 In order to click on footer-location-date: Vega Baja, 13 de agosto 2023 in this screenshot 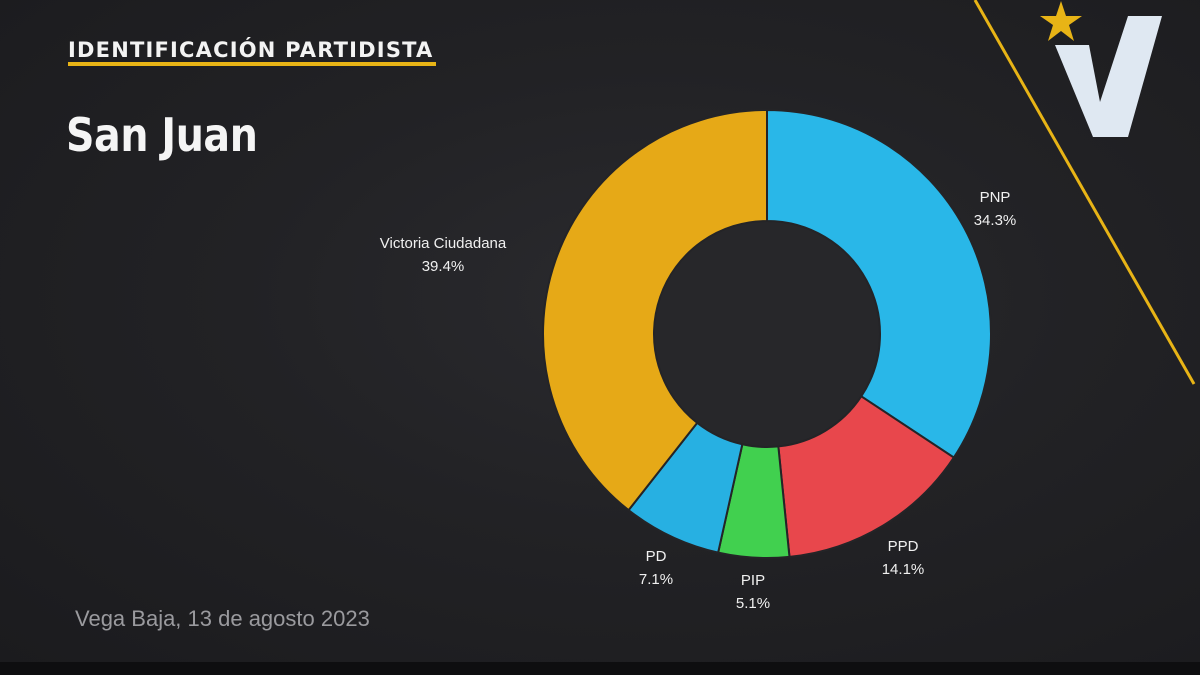, I will do `click(222, 618)`.